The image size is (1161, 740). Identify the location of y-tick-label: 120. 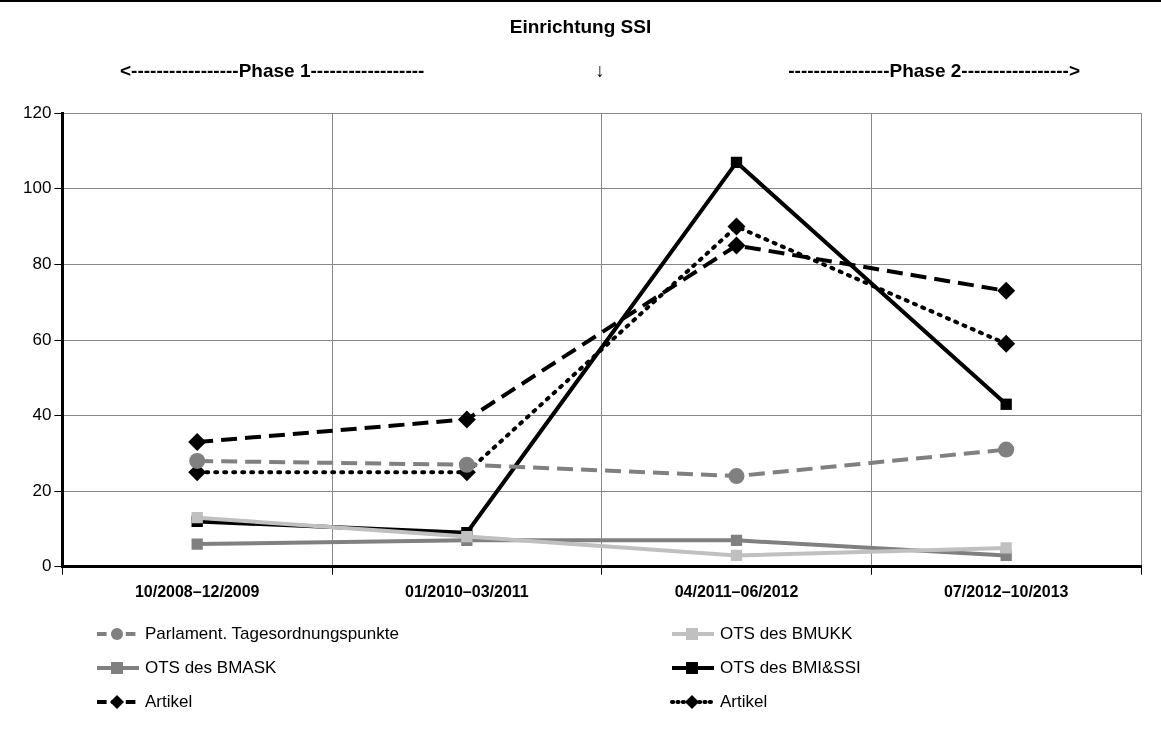
(37, 112).